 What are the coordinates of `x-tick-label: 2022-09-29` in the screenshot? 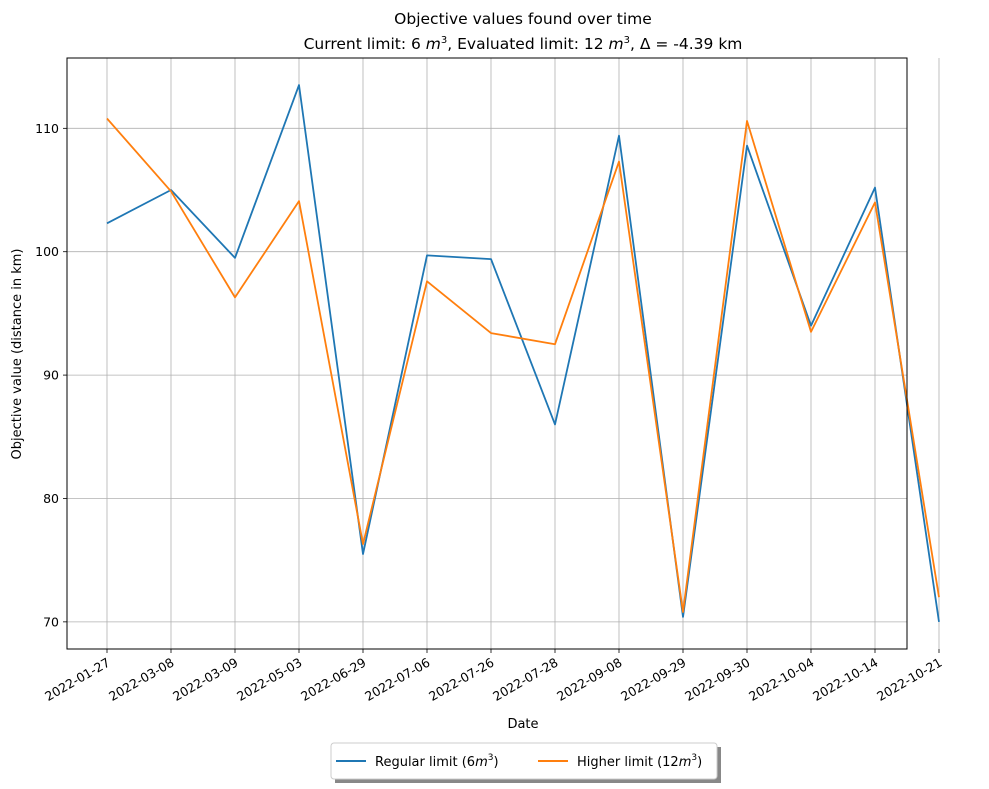 It's located at (653, 679).